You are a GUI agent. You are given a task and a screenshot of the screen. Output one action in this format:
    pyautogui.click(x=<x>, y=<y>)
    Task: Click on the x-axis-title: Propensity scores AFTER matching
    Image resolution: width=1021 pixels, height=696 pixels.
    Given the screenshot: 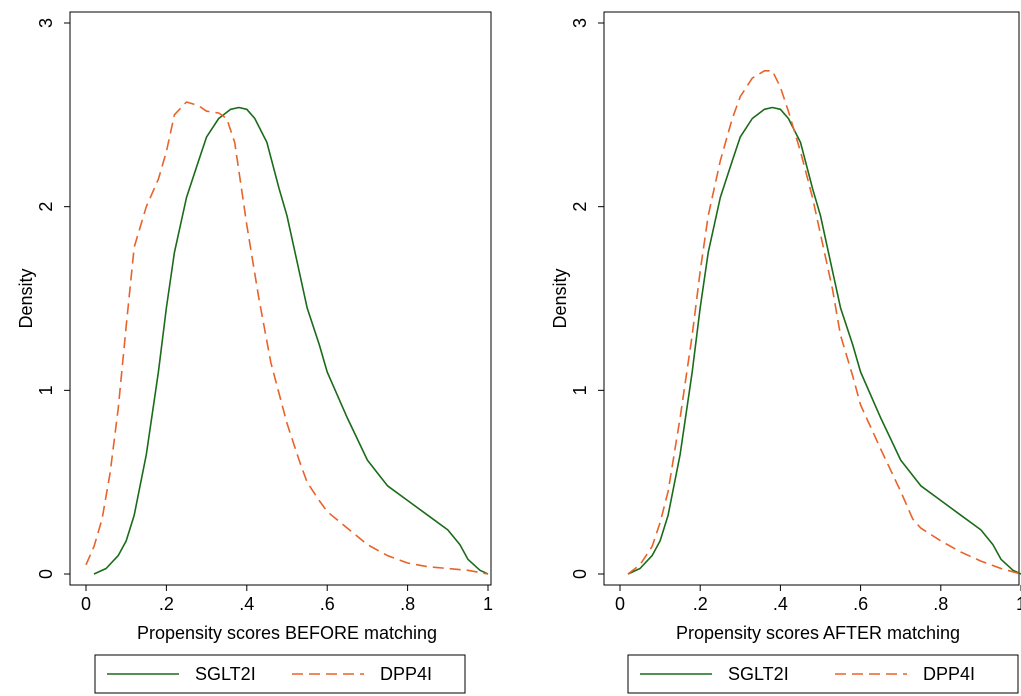 What is the action you would take?
    pyautogui.click(x=818, y=633)
    